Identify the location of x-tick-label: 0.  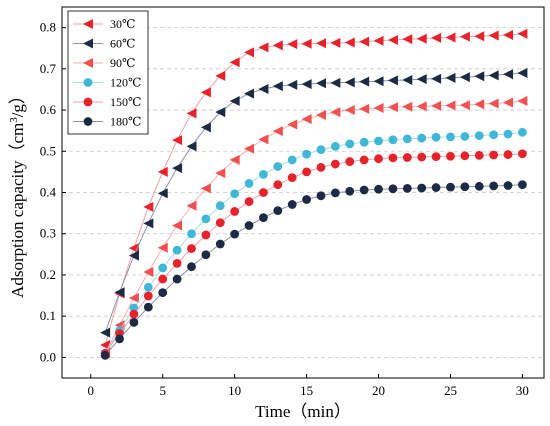
(91, 390).